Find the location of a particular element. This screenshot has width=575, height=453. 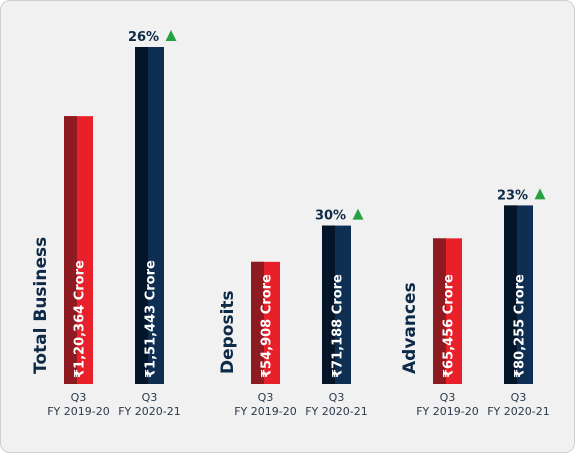

bar-value-total-business-2: ₹1,51,443 Crore is located at coordinates (151, 319).